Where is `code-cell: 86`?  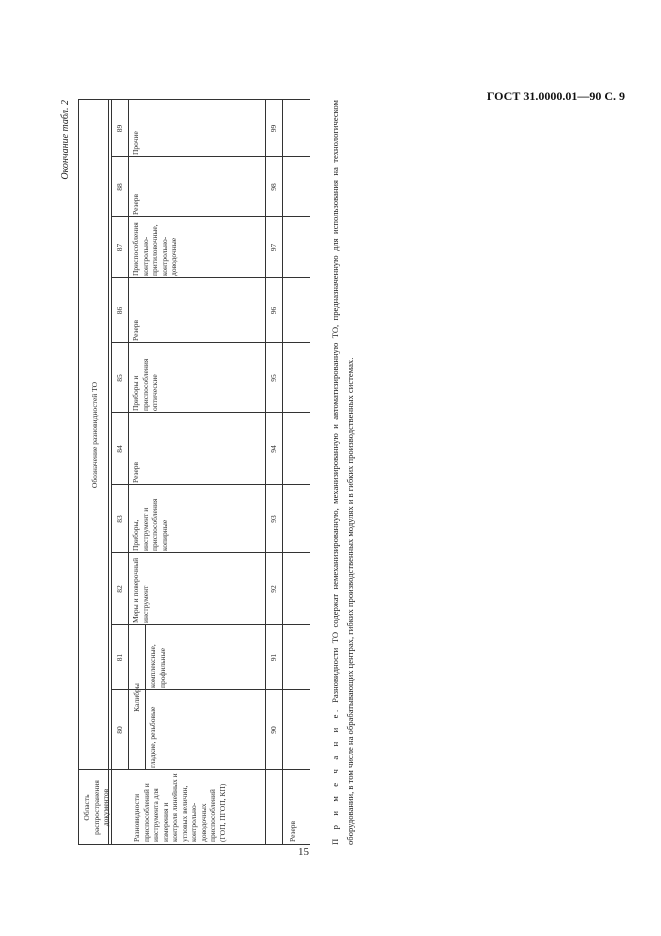
code-cell: 86 is located at coordinates (119, 310).